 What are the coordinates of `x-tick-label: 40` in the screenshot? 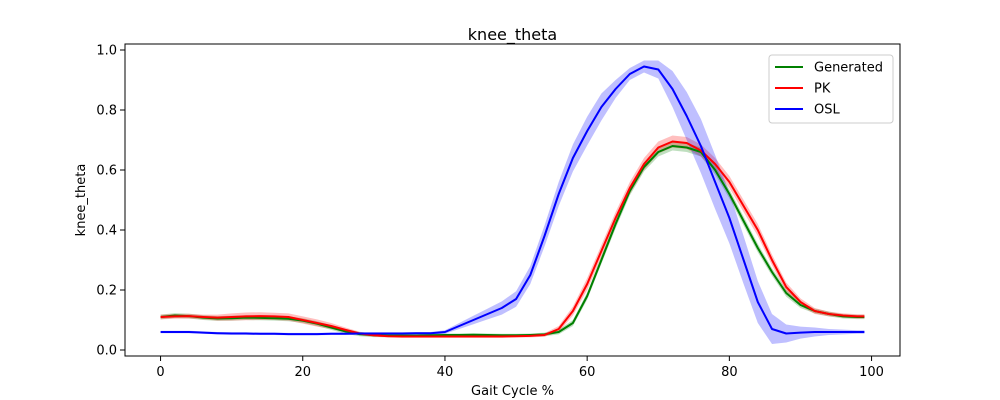 It's located at (445, 372).